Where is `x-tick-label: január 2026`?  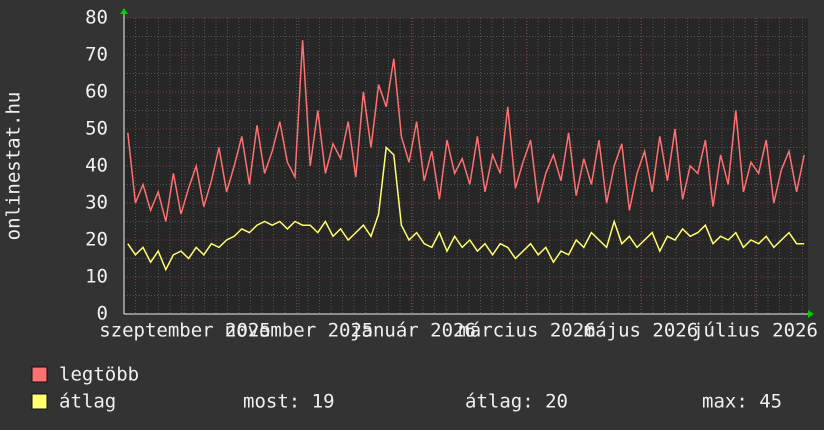 x-tick-label: január 2026 is located at coordinates (413, 331).